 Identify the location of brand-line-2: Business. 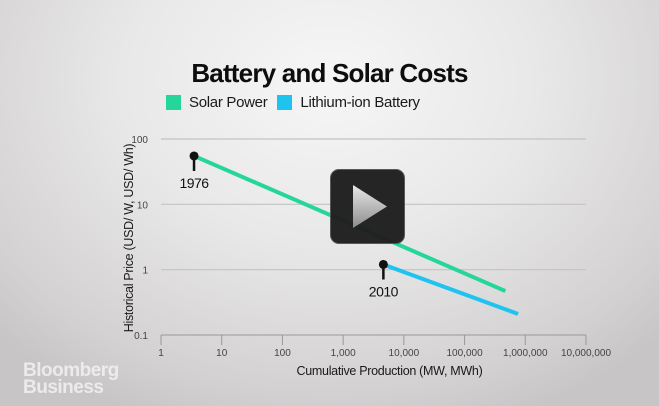
(63, 387).